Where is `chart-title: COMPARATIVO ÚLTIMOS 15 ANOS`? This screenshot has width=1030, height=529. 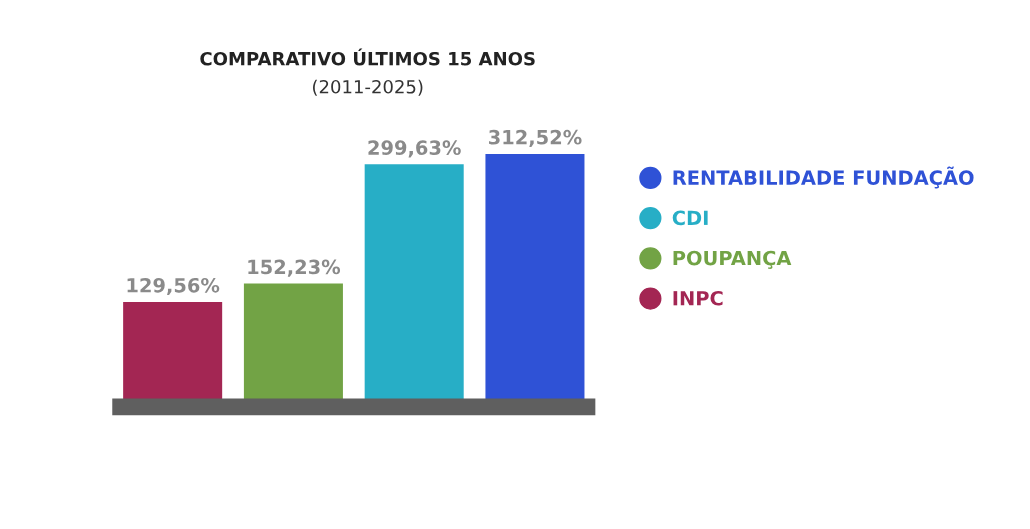 chart-title: COMPARATIVO ÚLTIMOS 15 ANOS is located at coordinates (367, 57).